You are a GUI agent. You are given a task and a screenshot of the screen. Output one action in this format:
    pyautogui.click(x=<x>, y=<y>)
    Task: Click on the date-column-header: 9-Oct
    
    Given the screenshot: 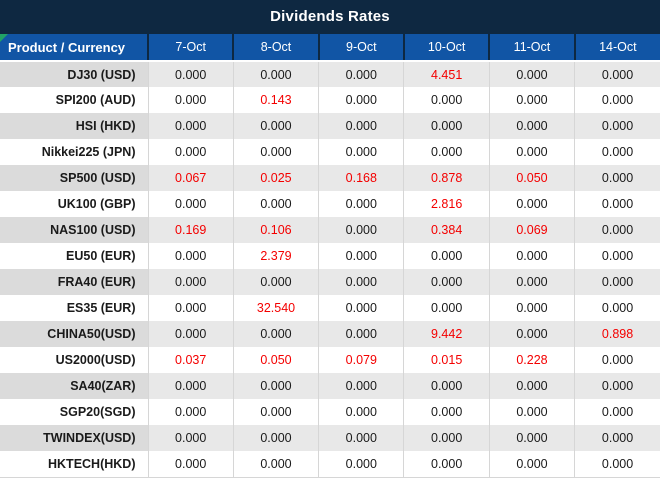 What is the action you would take?
    pyautogui.click(x=361, y=47)
    